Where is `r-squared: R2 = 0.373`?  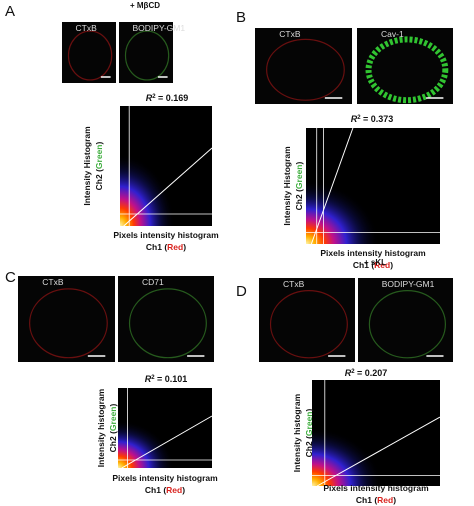 r-squared: R2 = 0.373 is located at coordinates (372, 119).